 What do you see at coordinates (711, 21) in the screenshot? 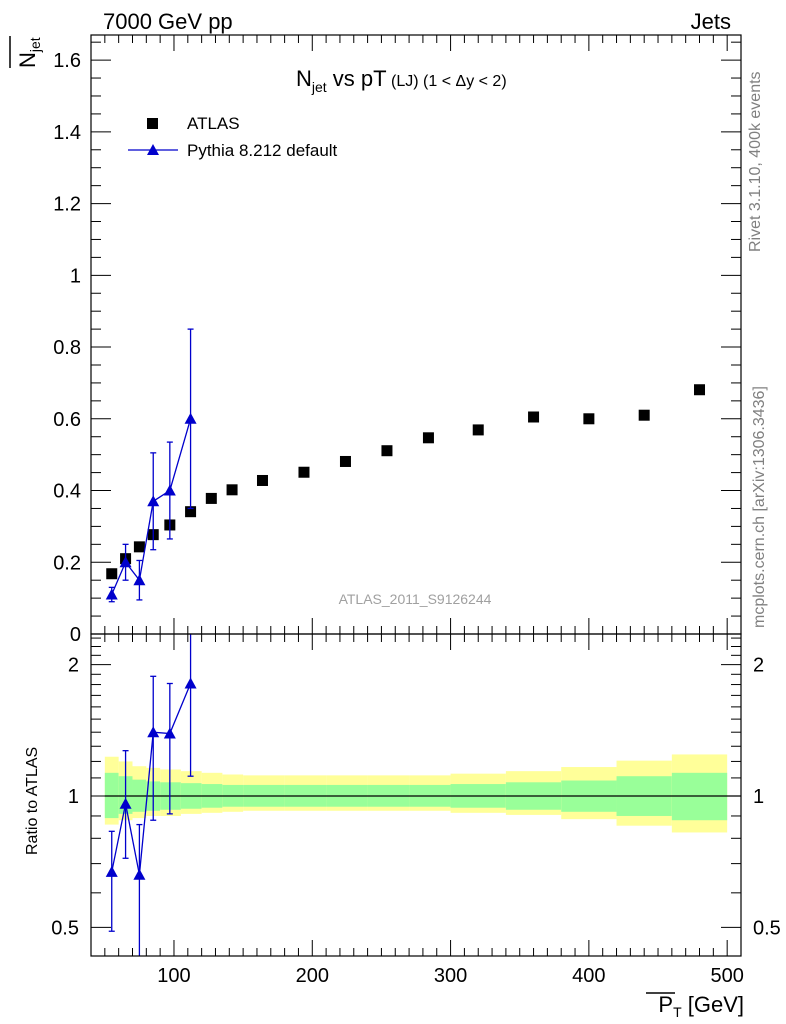
I see `header-right: Jets` at bounding box center [711, 21].